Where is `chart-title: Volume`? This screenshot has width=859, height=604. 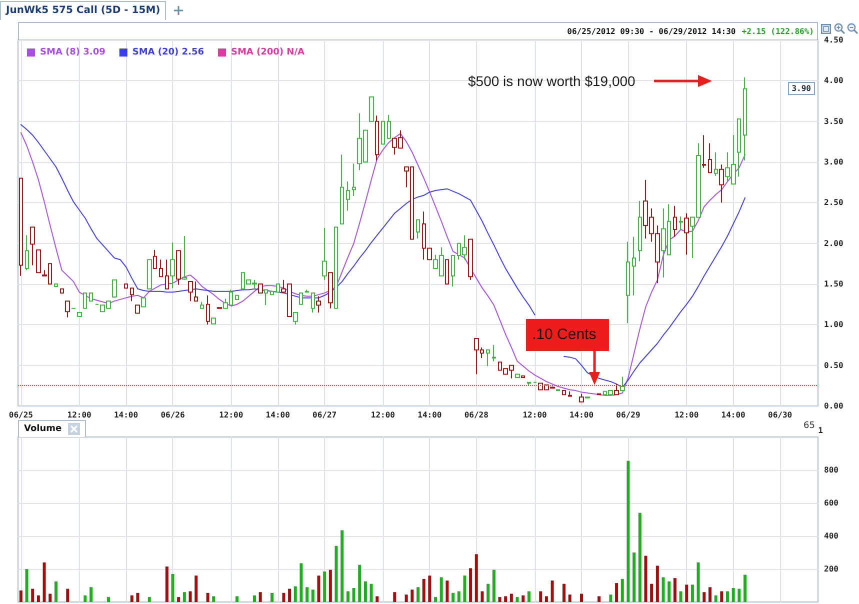
chart-title: Volume is located at coordinates (43, 429).